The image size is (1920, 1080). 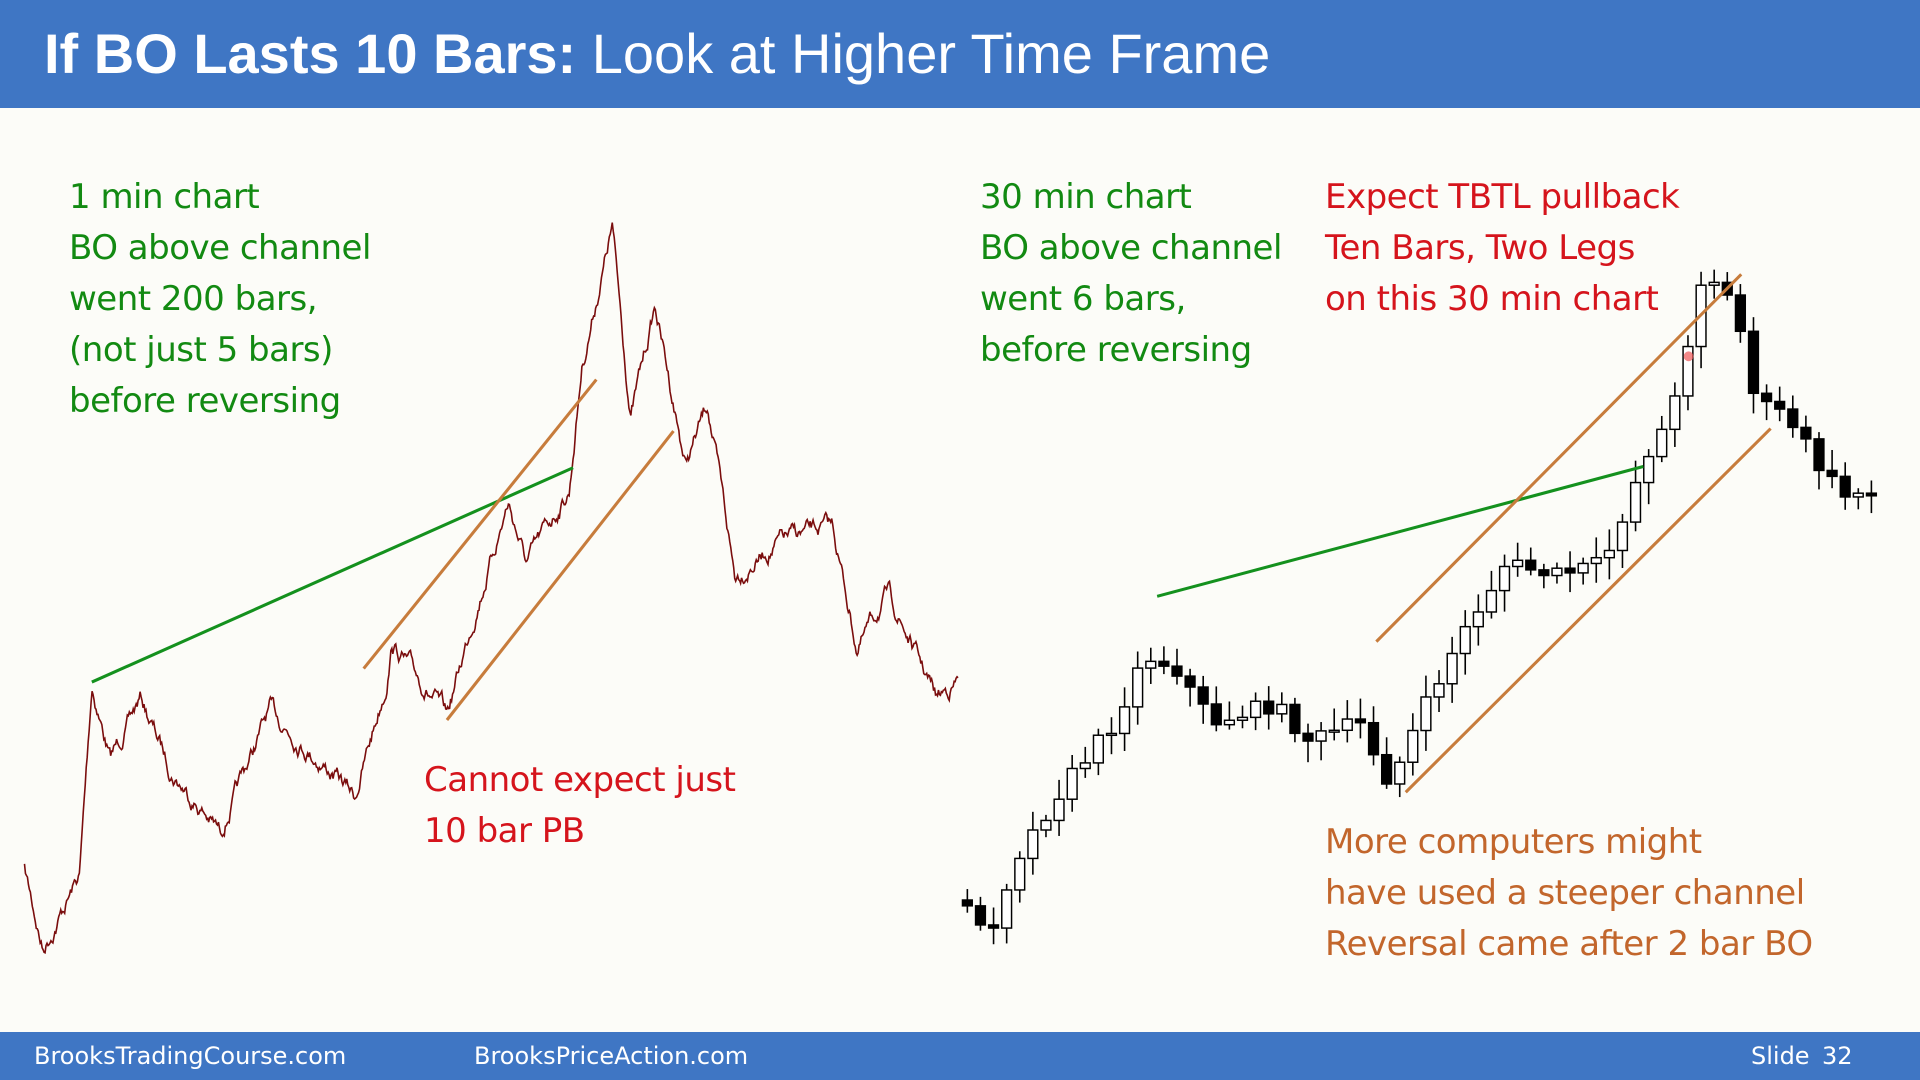 I want to click on footer-left: BrooksTradingCourse.com, so click(x=190, y=1056).